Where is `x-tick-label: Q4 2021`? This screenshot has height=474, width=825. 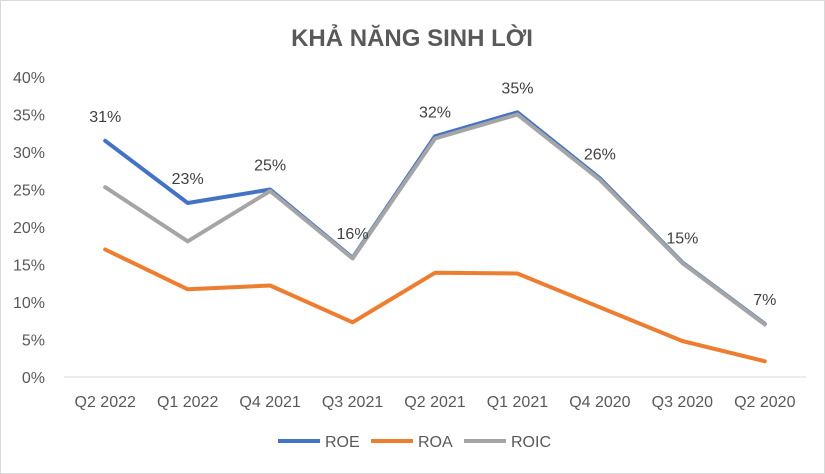
x-tick-label: Q4 2021 is located at coordinates (269, 402).